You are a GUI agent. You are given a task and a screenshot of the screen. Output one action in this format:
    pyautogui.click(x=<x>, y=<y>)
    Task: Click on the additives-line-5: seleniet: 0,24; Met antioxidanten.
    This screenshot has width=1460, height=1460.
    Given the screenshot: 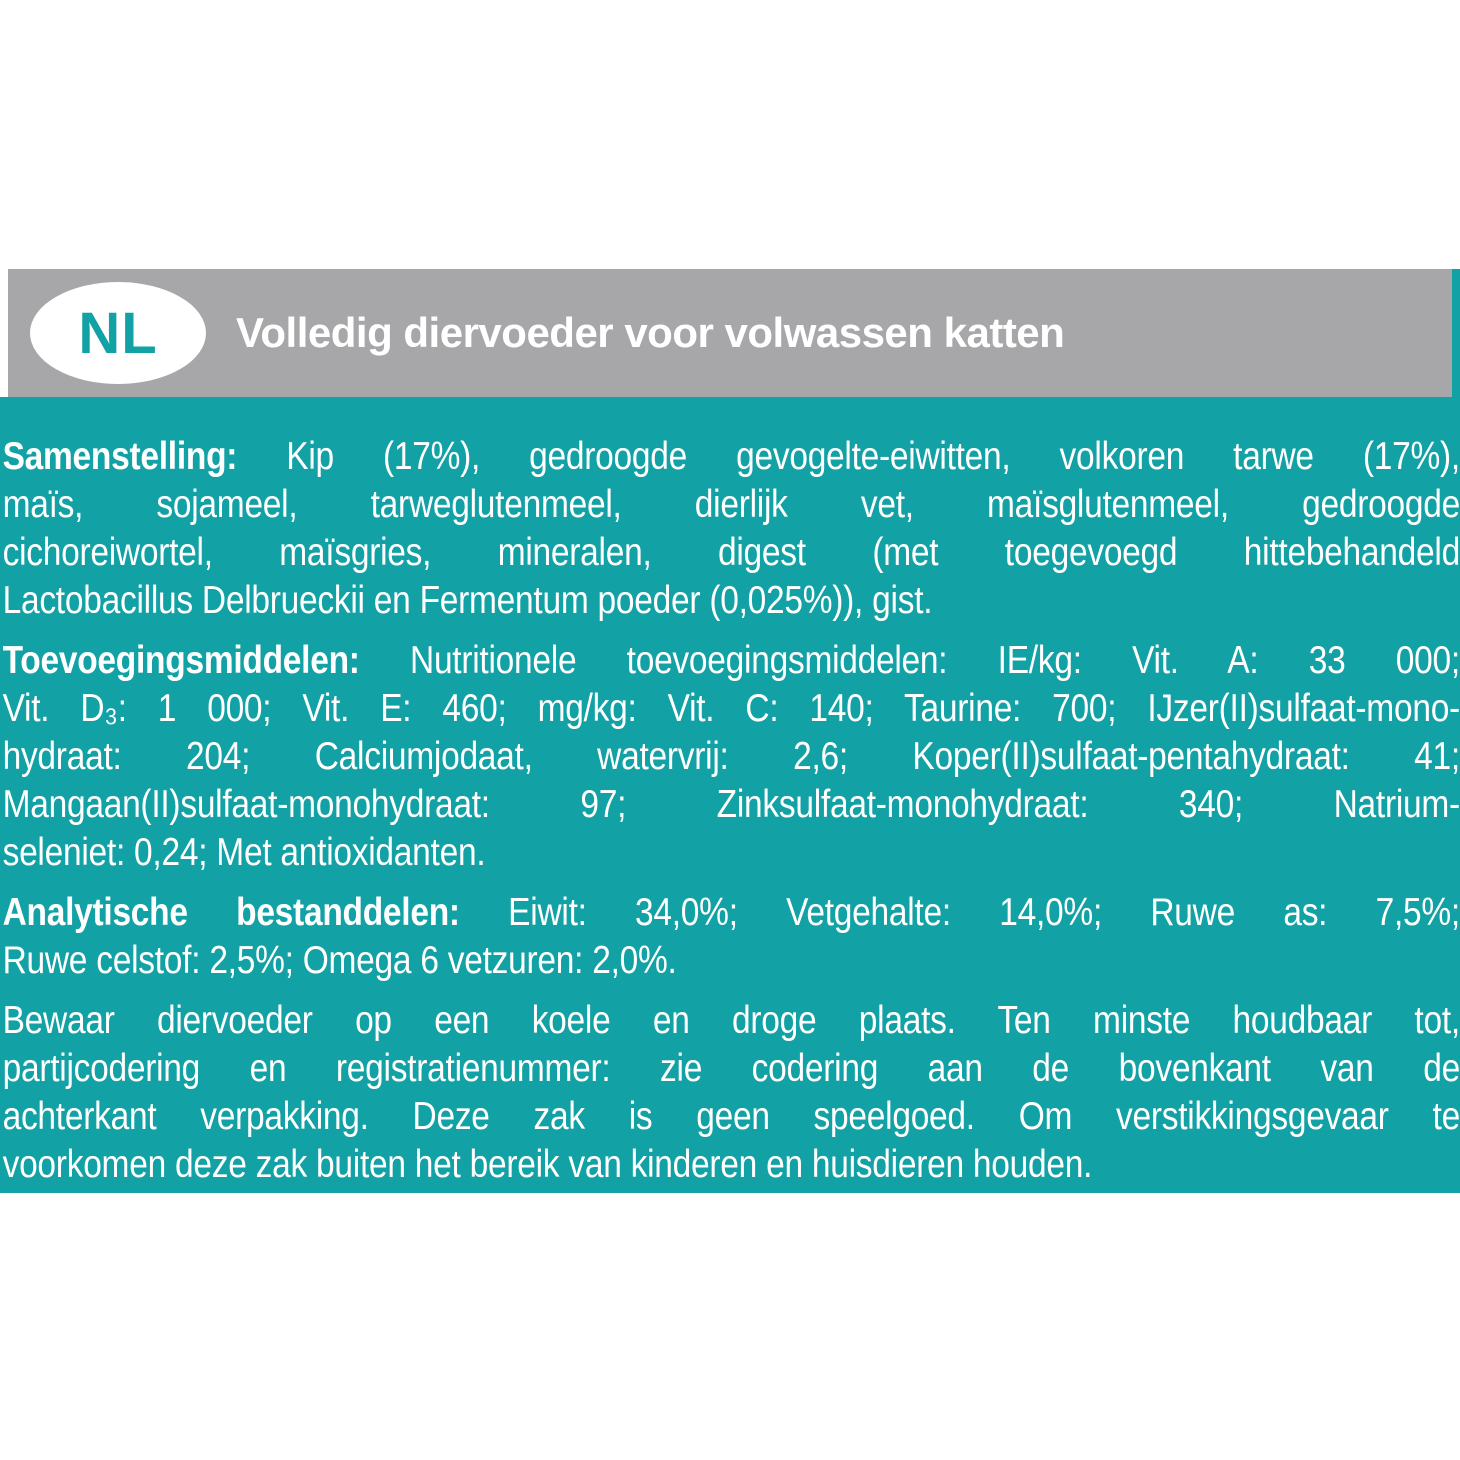 What is the action you would take?
    pyautogui.click(x=244, y=852)
    